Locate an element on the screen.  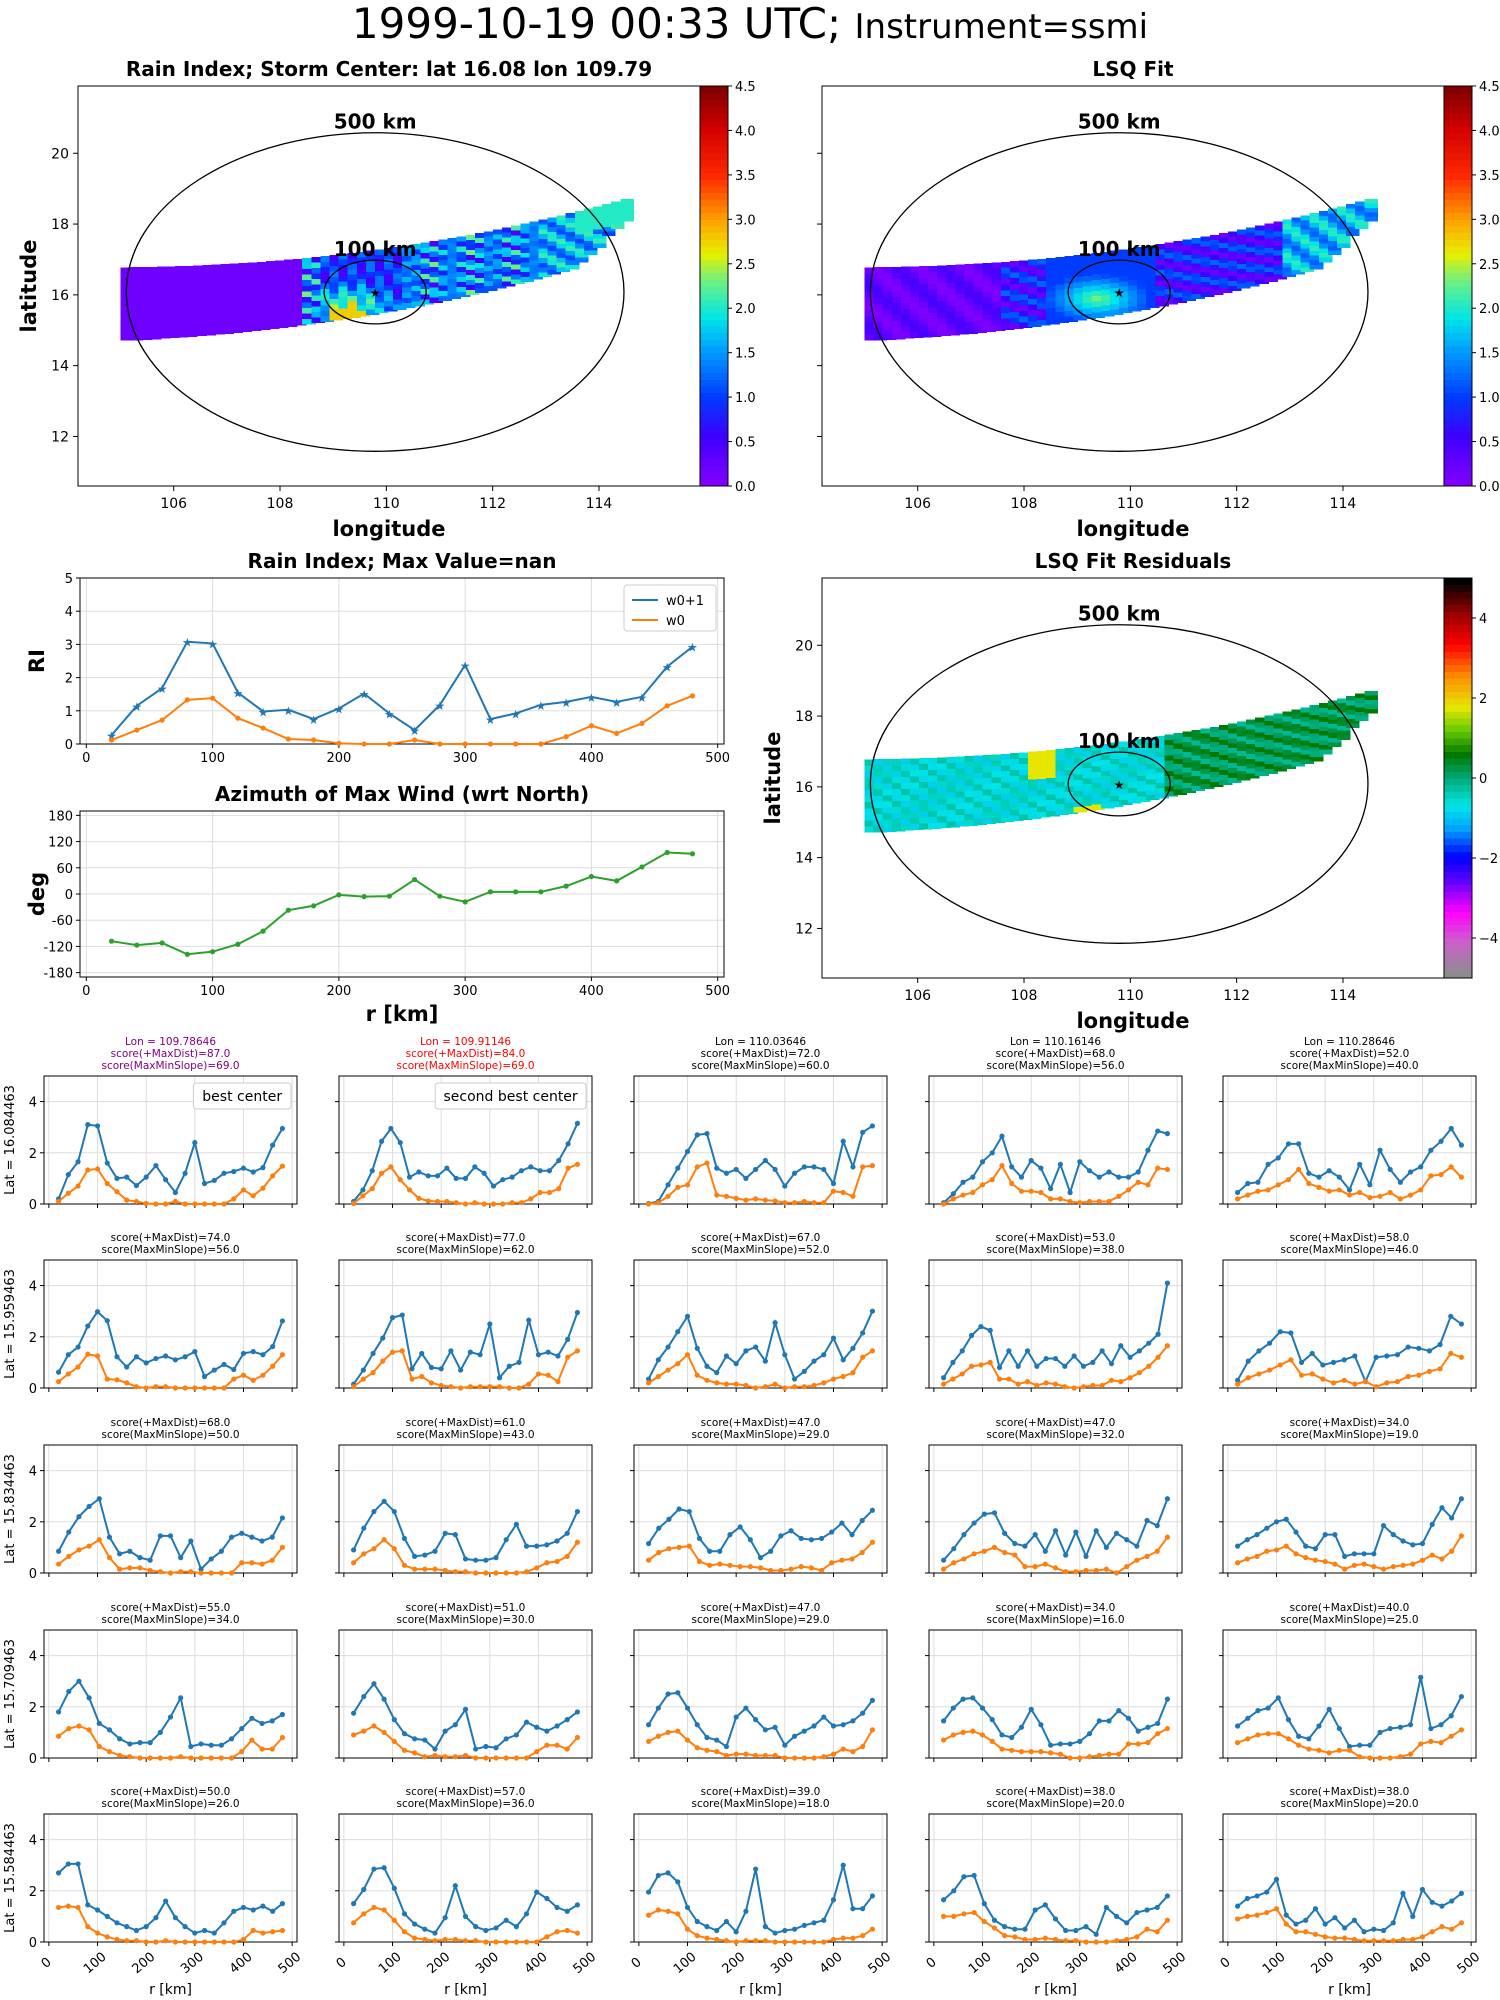
x-tick-label: 400 is located at coordinates (591, 991).